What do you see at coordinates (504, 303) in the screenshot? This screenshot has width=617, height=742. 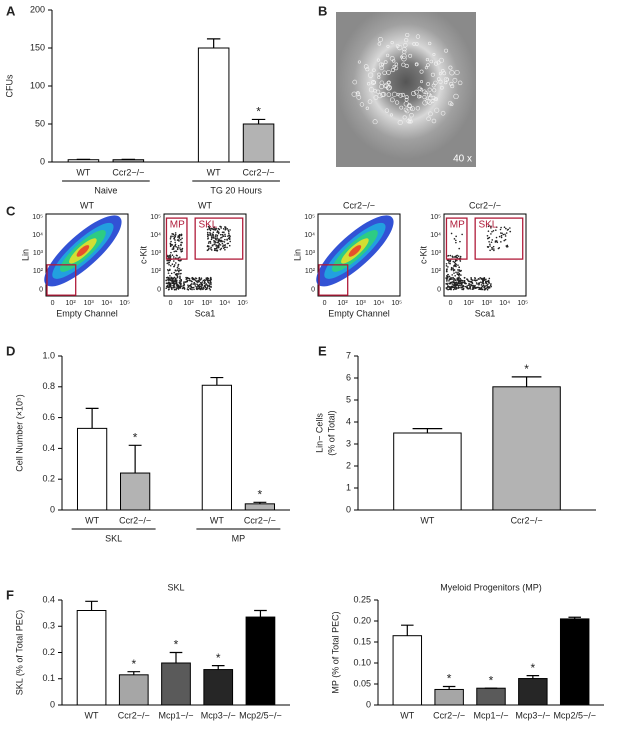 I see `x-tick-label: 10⁴` at bounding box center [504, 303].